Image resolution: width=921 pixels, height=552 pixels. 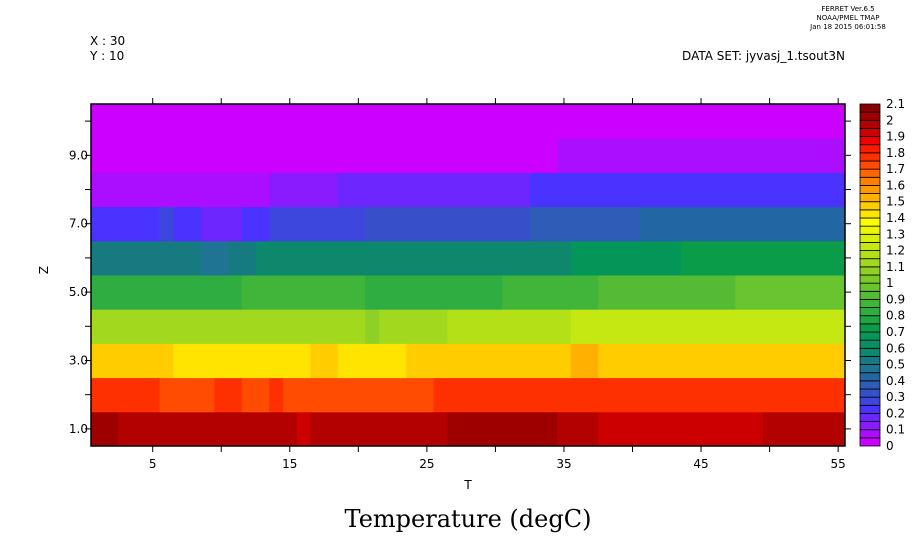 I want to click on x-tick-label: 15, so click(x=289, y=464).